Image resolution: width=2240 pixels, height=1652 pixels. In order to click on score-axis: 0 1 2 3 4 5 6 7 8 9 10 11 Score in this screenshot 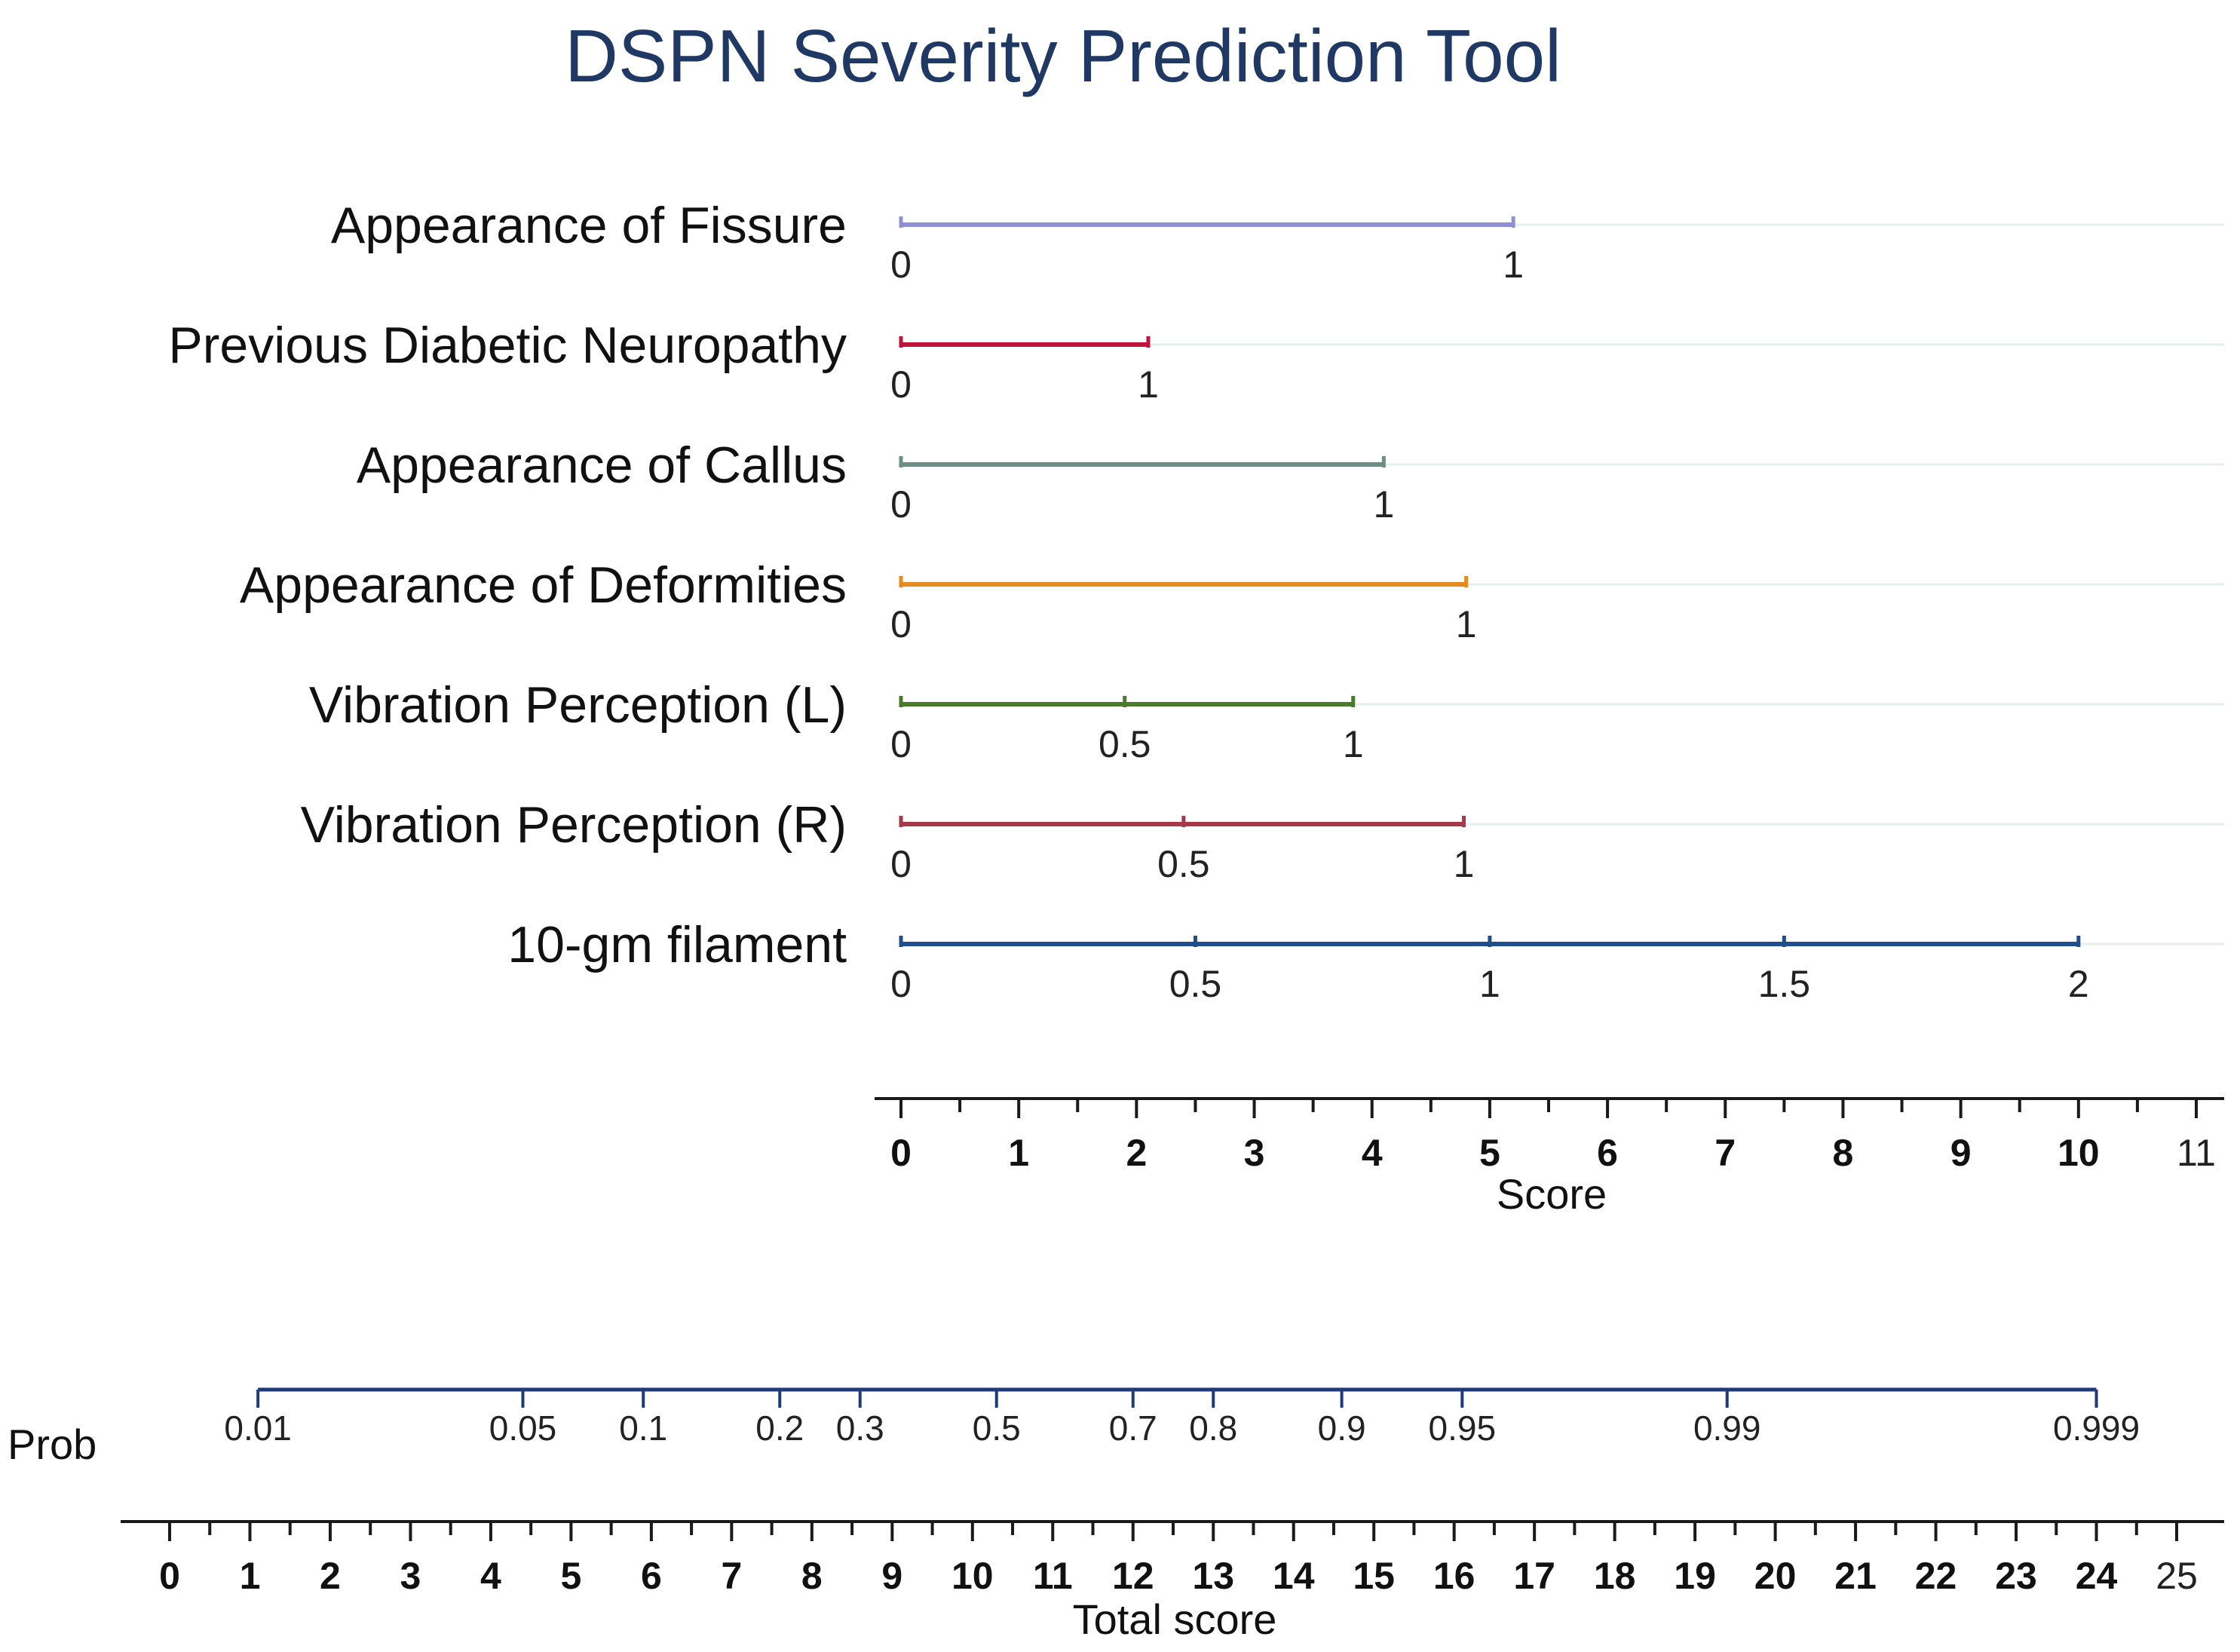, I will do `click(1549, 1157)`.